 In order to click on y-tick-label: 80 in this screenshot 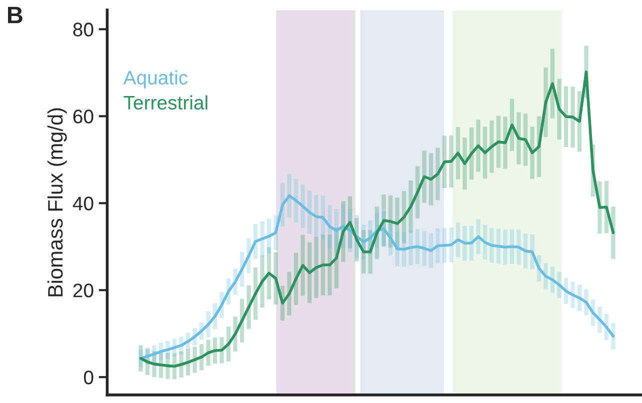, I will do `click(83, 29)`.